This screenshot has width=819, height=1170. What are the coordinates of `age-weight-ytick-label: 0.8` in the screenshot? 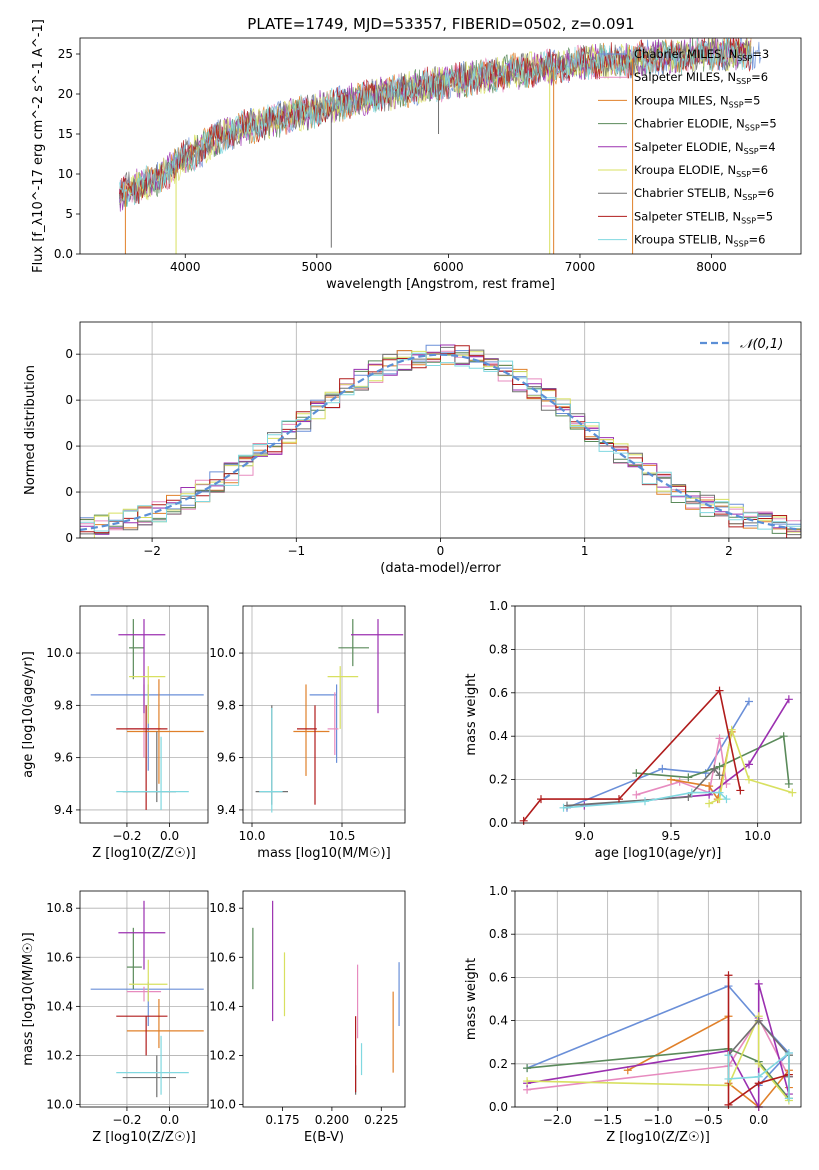 It's located at (498, 649).